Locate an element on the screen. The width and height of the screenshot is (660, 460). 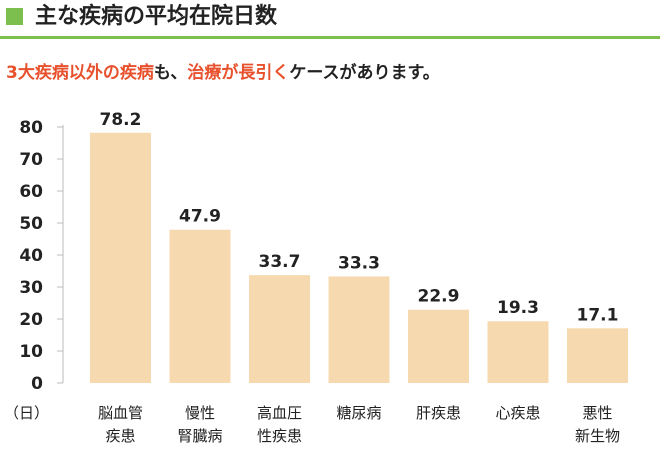
bar-value-label: 47.9 is located at coordinates (200, 217).